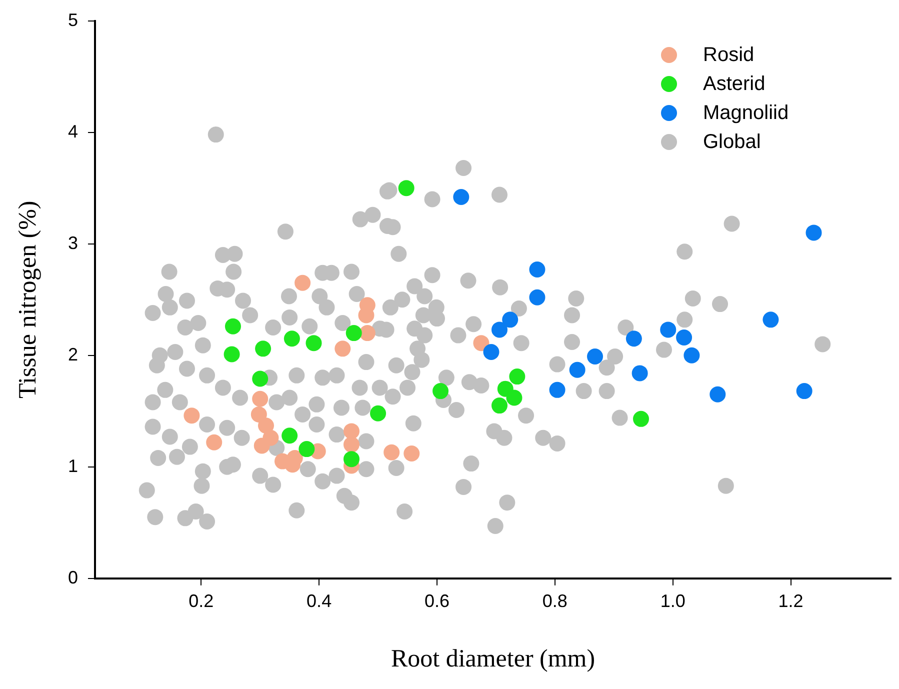 This screenshot has height=689, width=899. I want to click on x-tick-label: 0.2, so click(201, 601).